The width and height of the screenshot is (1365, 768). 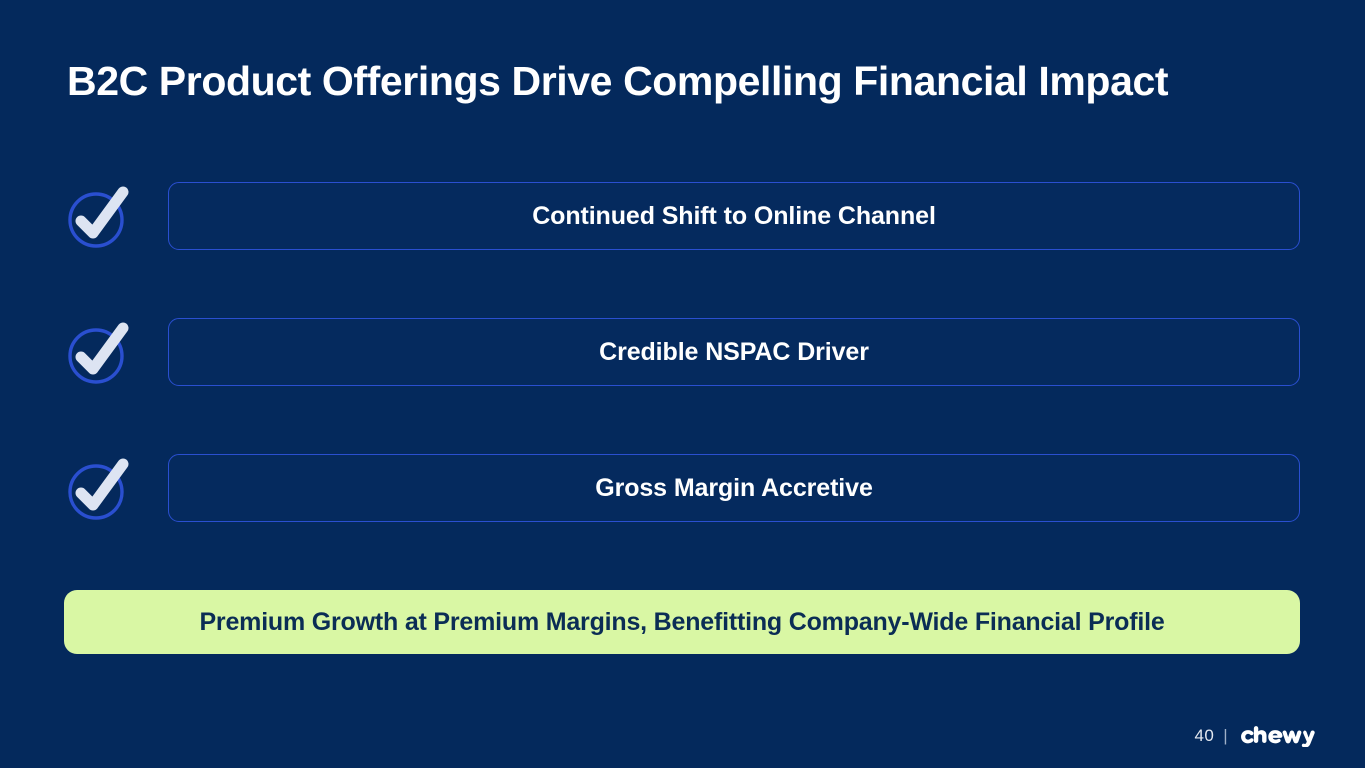 What do you see at coordinates (1204, 735) in the screenshot?
I see `page-number: 40` at bounding box center [1204, 735].